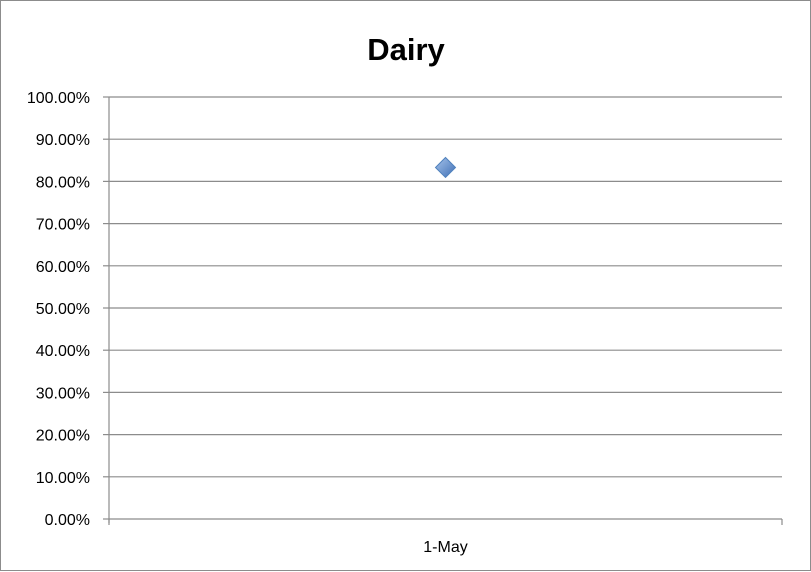 The width and height of the screenshot is (811, 572). What do you see at coordinates (63, 140) in the screenshot?
I see `y-tick-label: 90.00%` at bounding box center [63, 140].